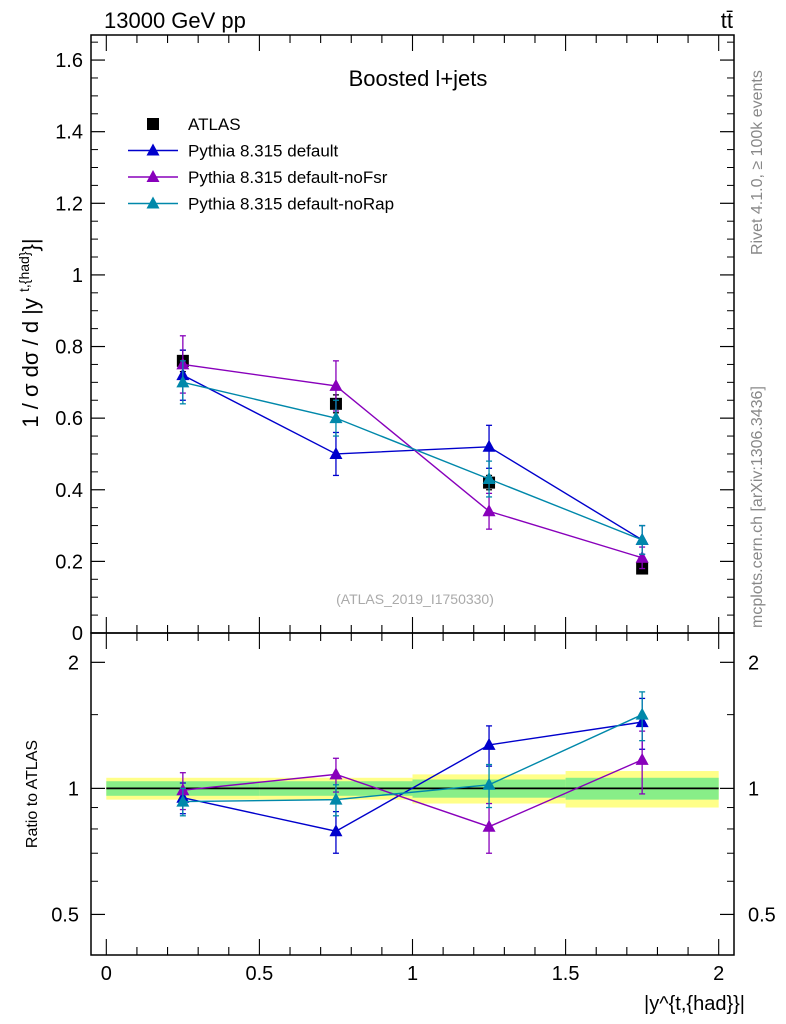  Describe the element at coordinates (415, 599) in the screenshot. I see `watermark: (ATLAS_2019_I1750330)` at that location.